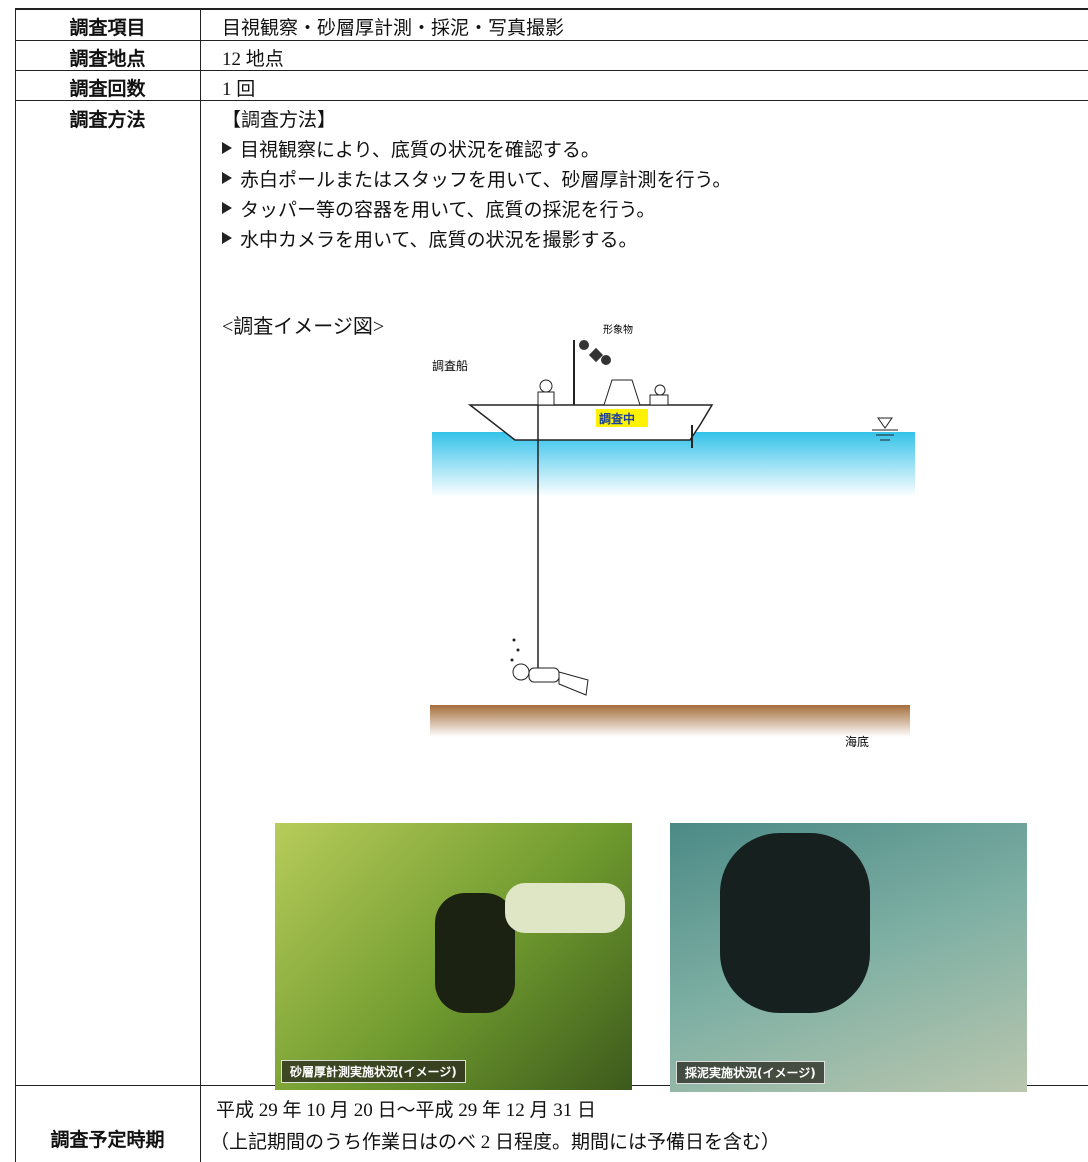 This screenshot has height=1162, width=1088. I want to click on row-value: 12 地点, so click(253, 59).